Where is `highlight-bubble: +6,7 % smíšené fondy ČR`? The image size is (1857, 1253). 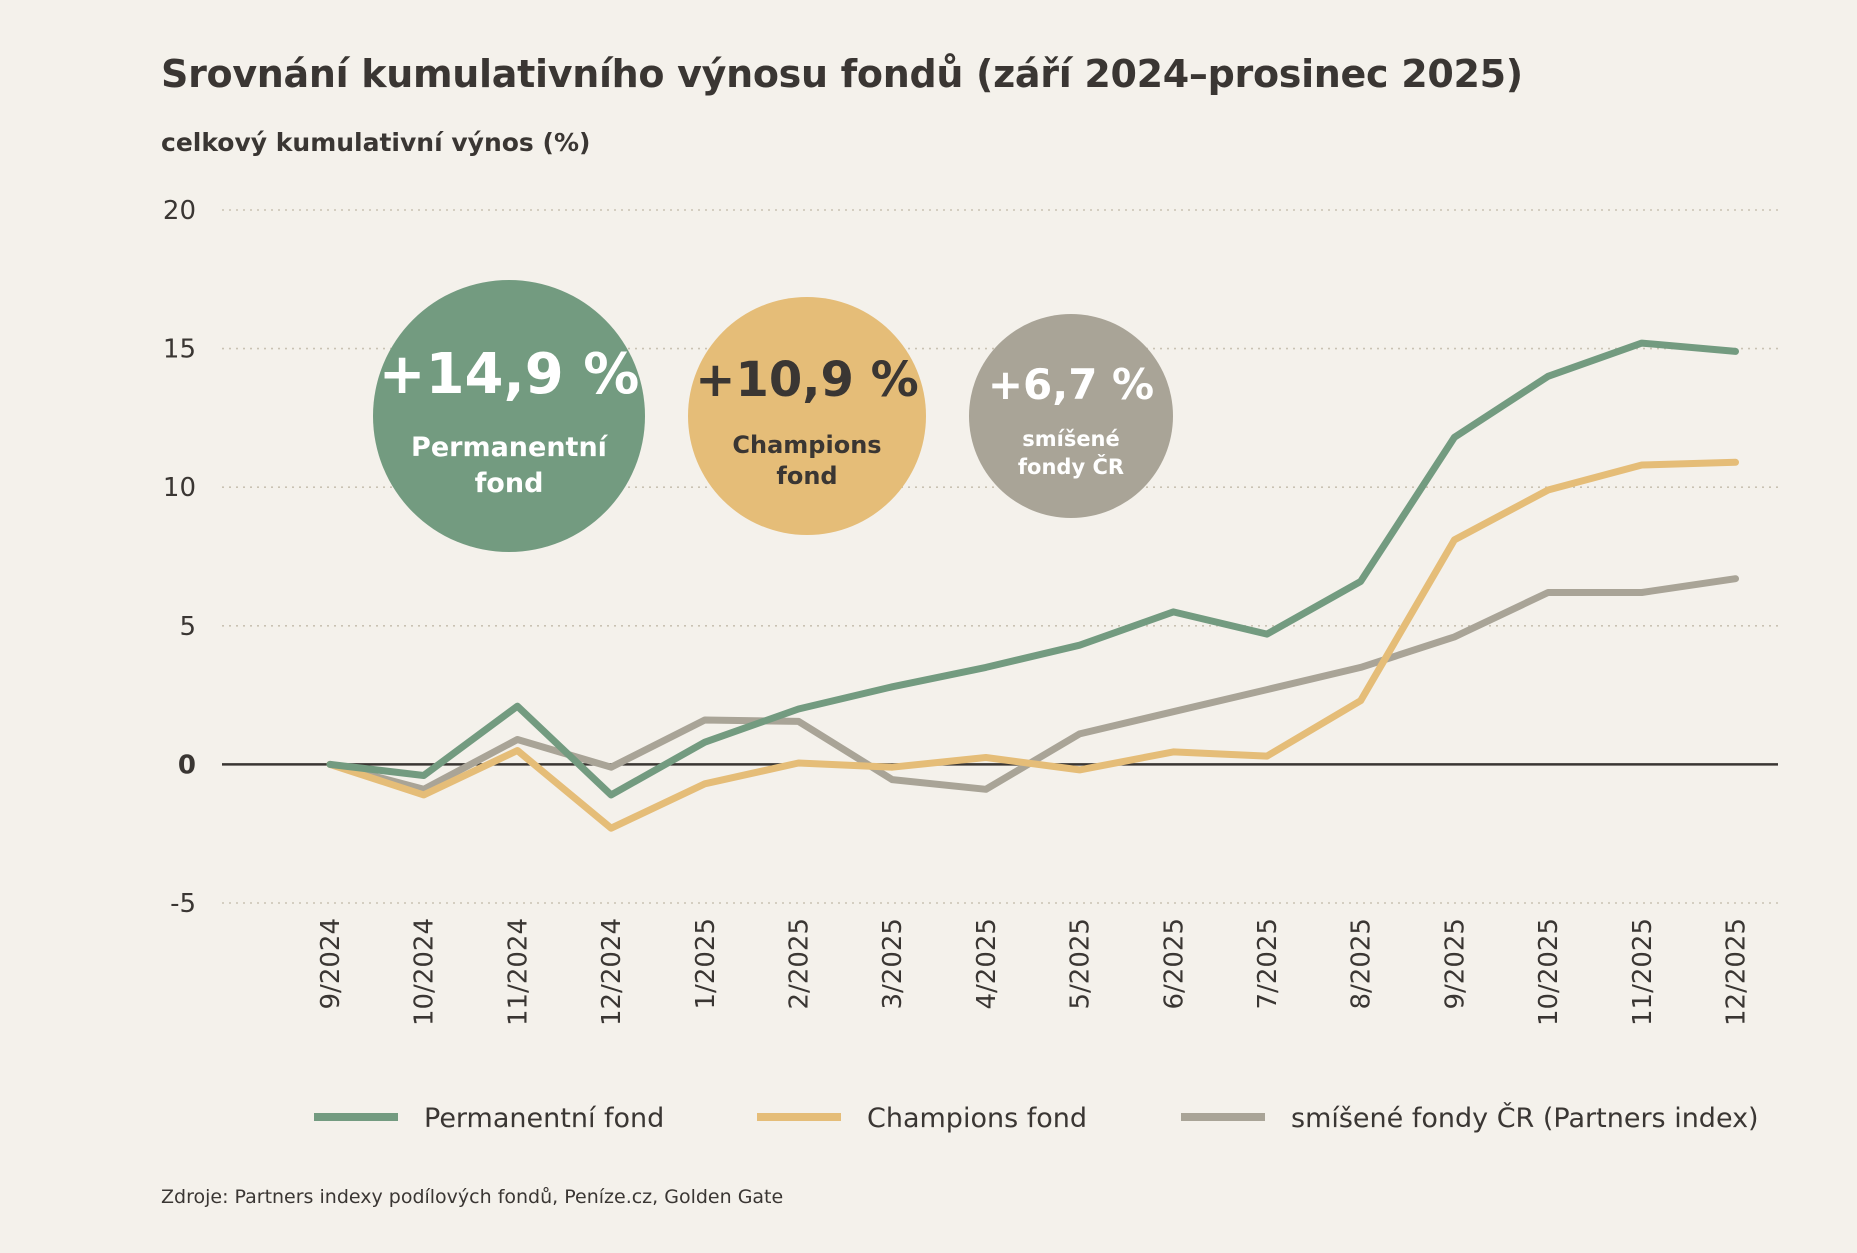 highlight-bubble: +6,7 % smíšené fondy ČR is located at coordinates (1071, 416).